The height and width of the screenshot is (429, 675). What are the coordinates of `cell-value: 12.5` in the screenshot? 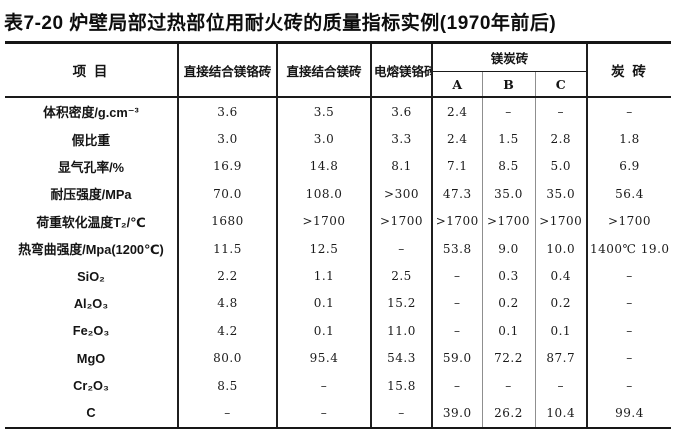 It's located at (323, 248).